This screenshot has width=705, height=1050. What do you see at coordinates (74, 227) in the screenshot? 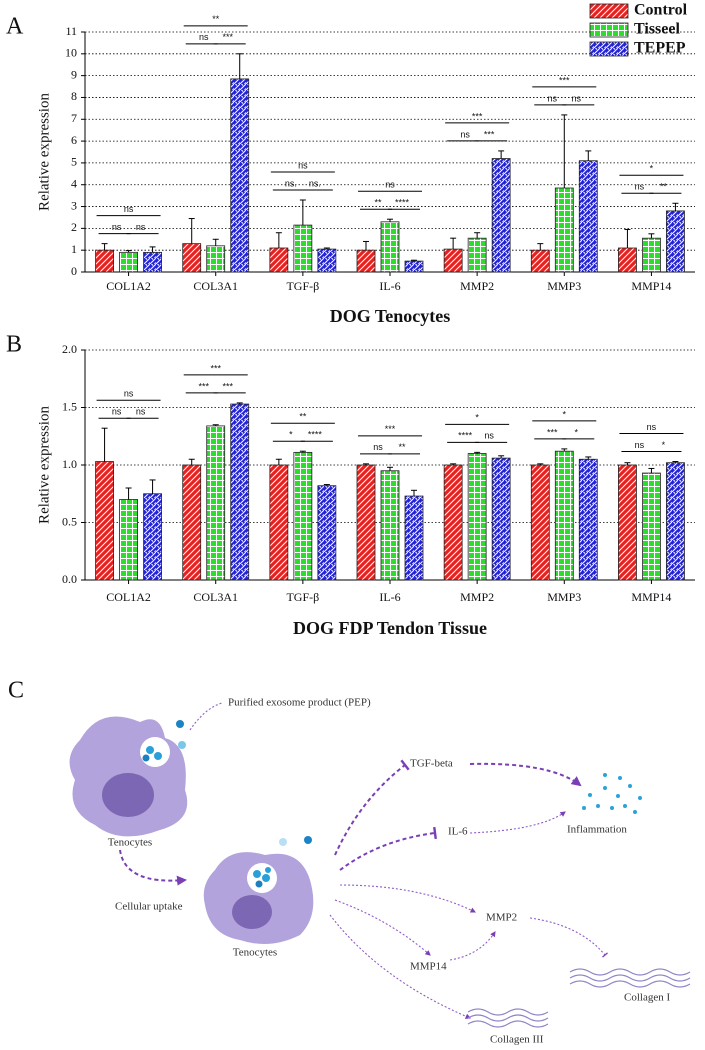
I see `y-tick-label: 2` at bounding box center [74, 227].